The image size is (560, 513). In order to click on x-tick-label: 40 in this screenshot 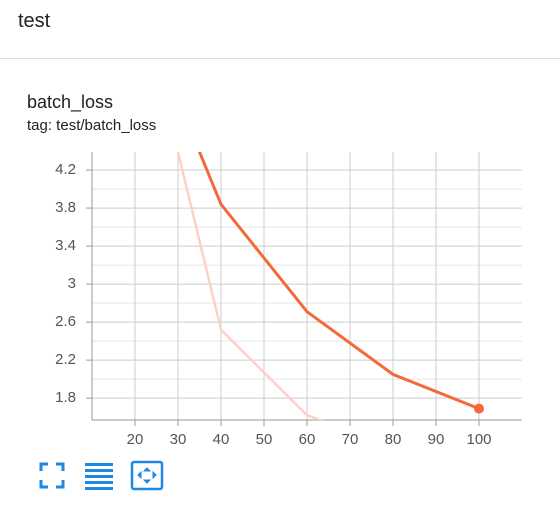, I will do `click(221, 439)`.